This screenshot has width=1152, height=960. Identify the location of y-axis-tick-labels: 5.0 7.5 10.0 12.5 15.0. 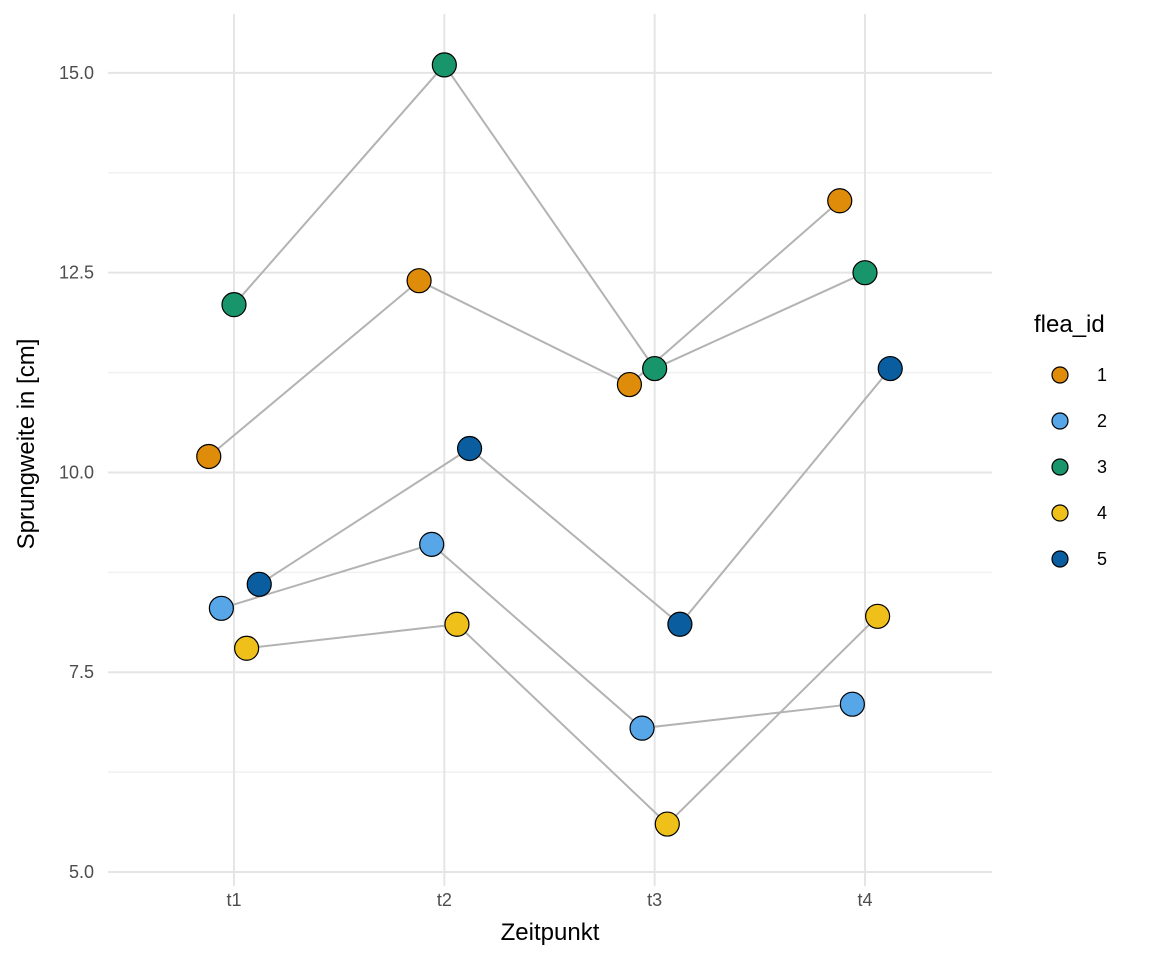
(76, 472).